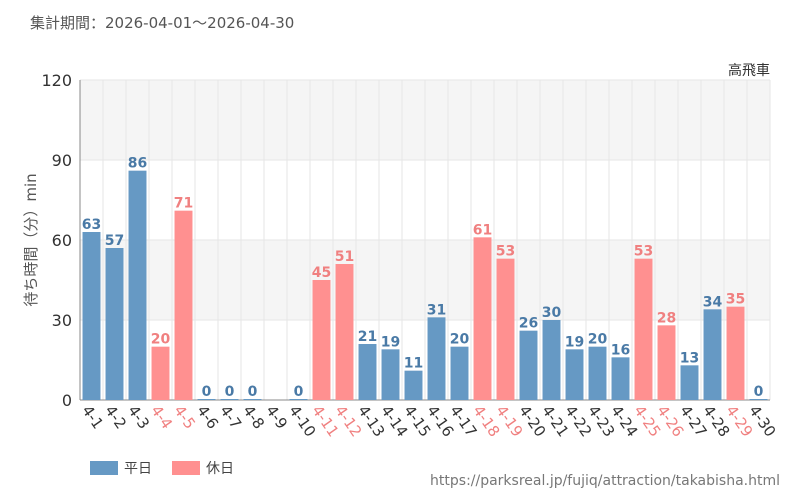 The width and height of the screenshot is (800, 500). Describe the element at coordinates (115, 417) in the screenshot. I see `x-tick-label: 4-2` at that location.